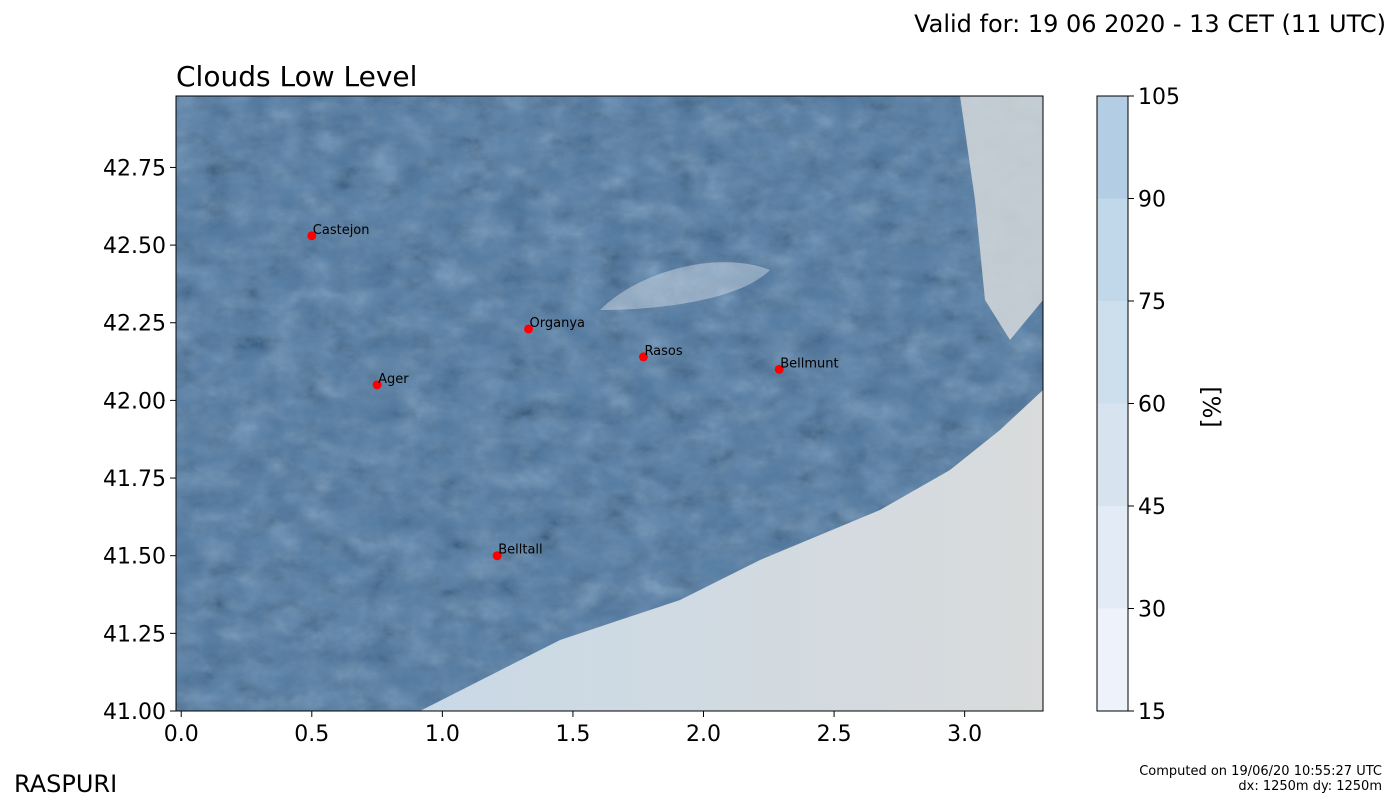  What do you see at coordinates (134, 712) in the screenshot?
I see `y-tick-label: 41.00` at bounding box center [134, 712].